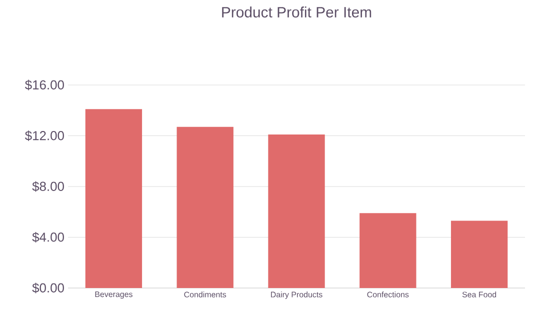  What do you see at coordinates (48, 186) in the screenshot?
I see `y-tick-label: $8.00` at bounding box center [48, 186].